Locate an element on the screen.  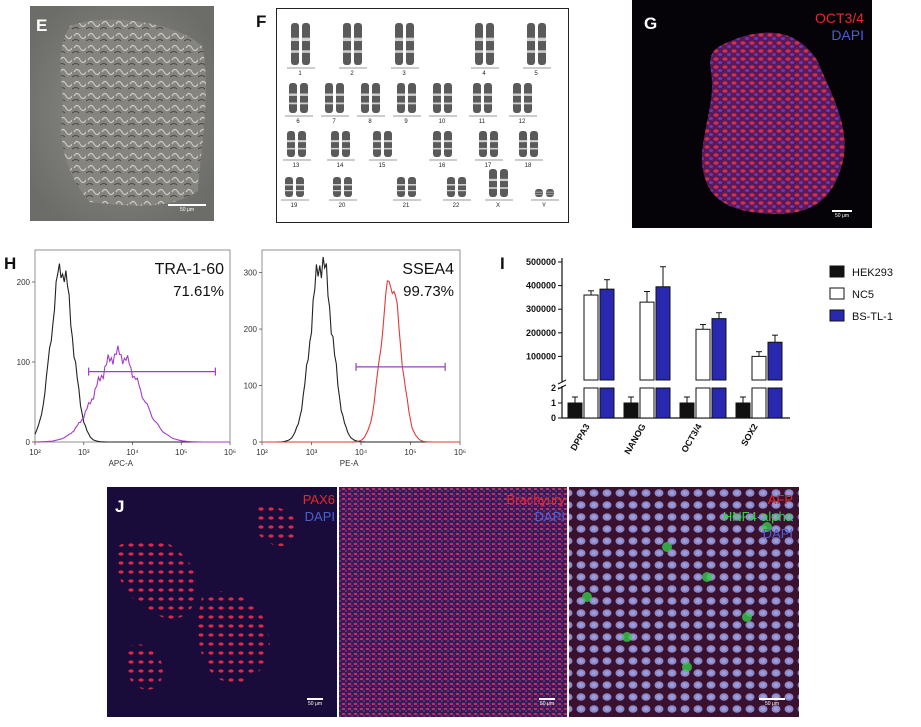
chromosome-pair-Y: Y is located at coordinates (545, 199).